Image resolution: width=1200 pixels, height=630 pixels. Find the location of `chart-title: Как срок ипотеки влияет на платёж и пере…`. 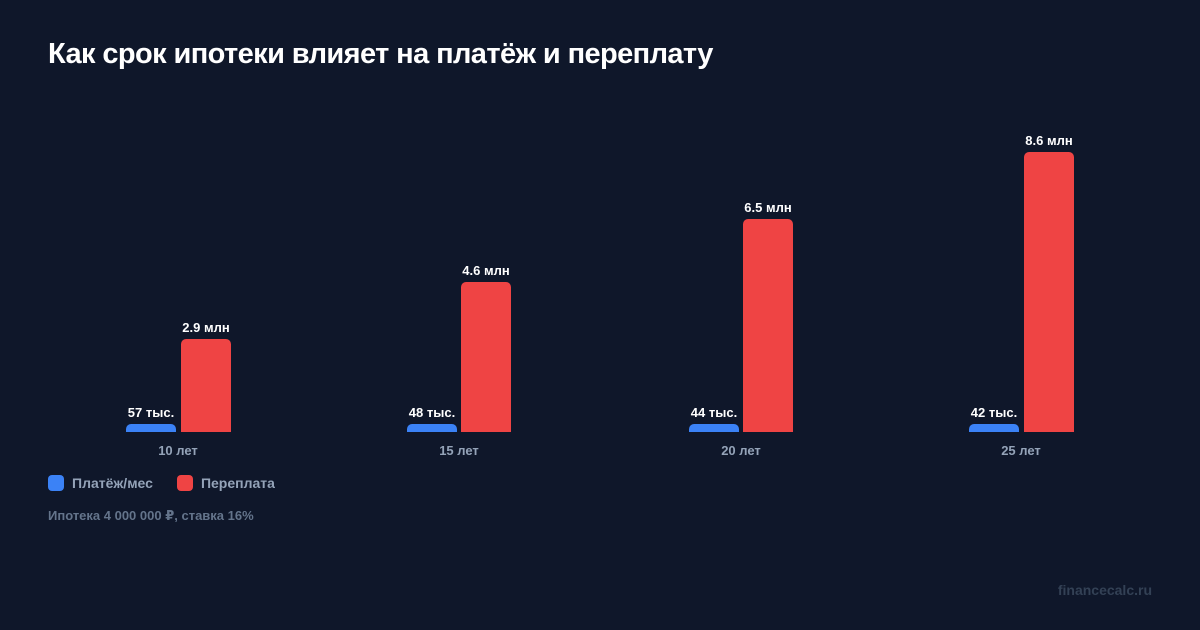

chart-title: Как срок ипотеки влияет на платёж и пере… is located at coordinates (380, 54).